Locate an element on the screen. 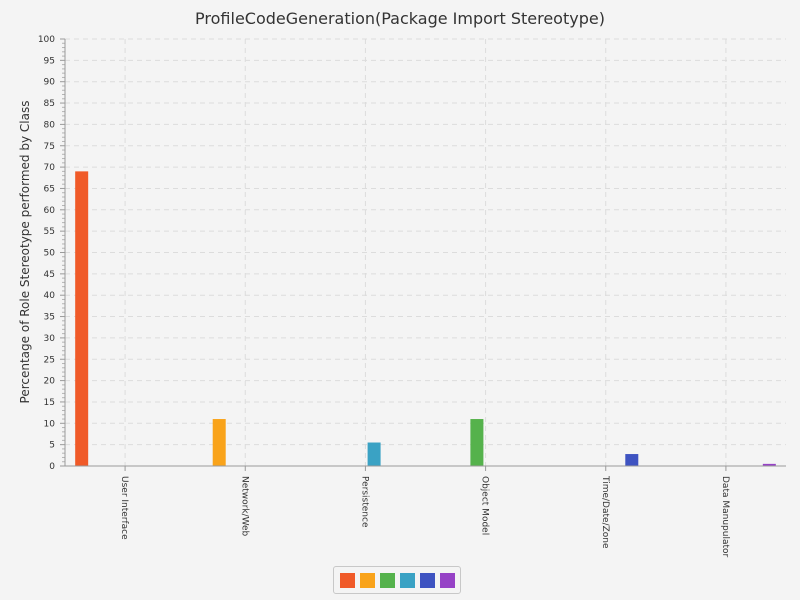  y-tick-label: 100 is located at coordinates (46, 40).